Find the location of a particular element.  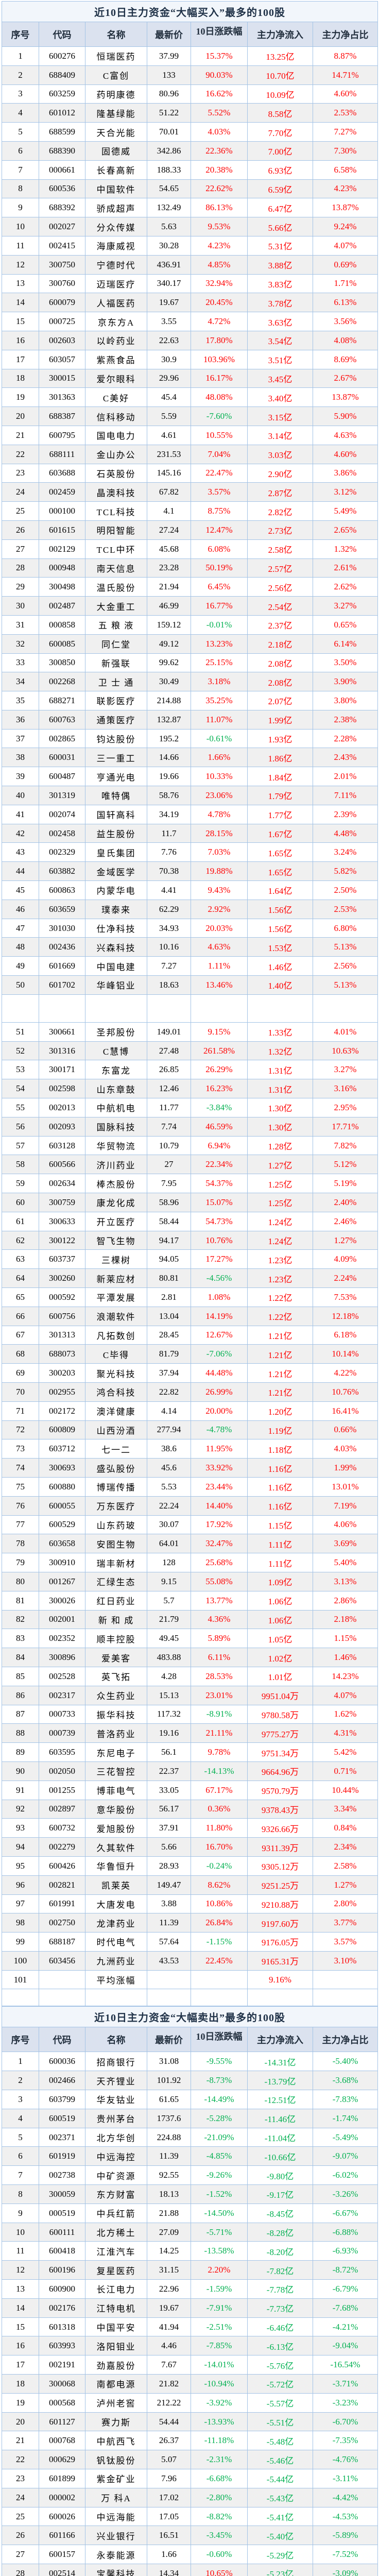

cell-index: 37 is located at coordinates (21, 738).